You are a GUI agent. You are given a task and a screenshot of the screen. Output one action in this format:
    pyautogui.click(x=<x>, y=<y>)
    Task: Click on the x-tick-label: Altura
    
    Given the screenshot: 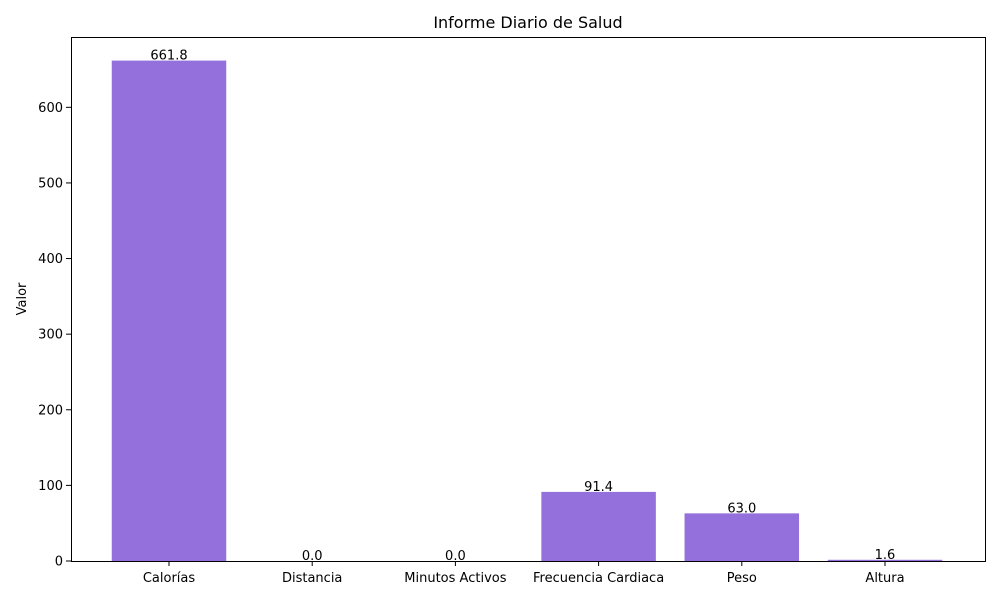 What is the action you would take?
    pyautogui.click(x=884, y=578)
    